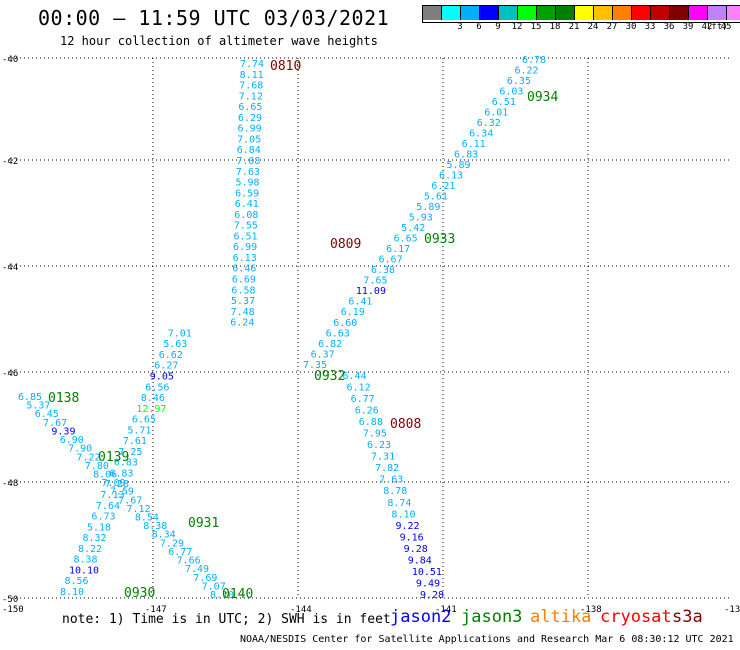 The image size is (740, 650). What do you see at coordinates (139, 593) in the screenshot?
I see `pass-time-label: 0930` at bounding box center [139, 593].